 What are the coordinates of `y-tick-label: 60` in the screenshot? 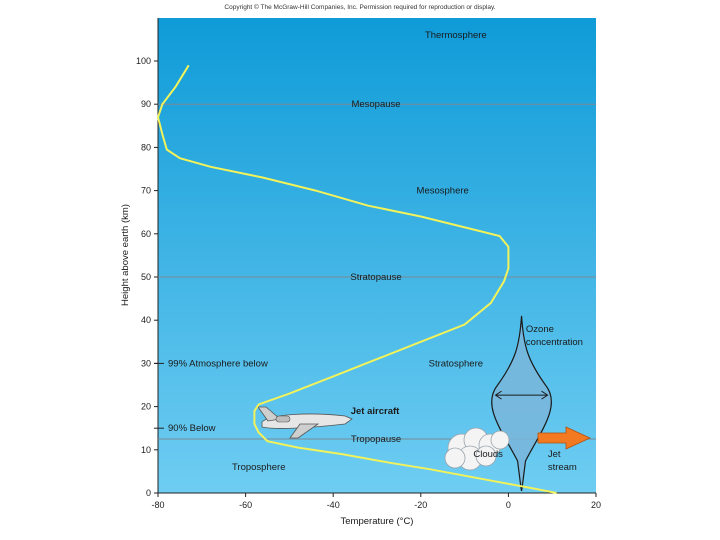 It's located at (146, 234).